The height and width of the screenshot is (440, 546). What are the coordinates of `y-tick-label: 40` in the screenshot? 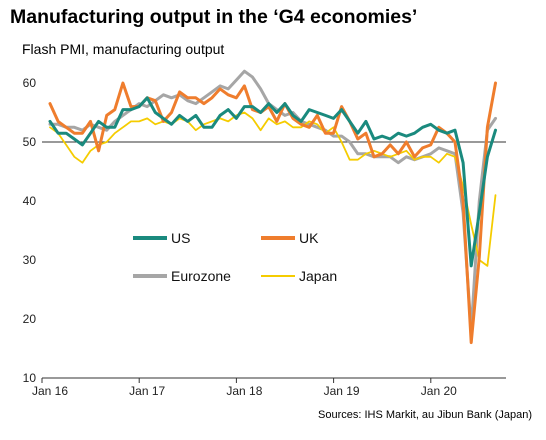 It's located at (30, 201).